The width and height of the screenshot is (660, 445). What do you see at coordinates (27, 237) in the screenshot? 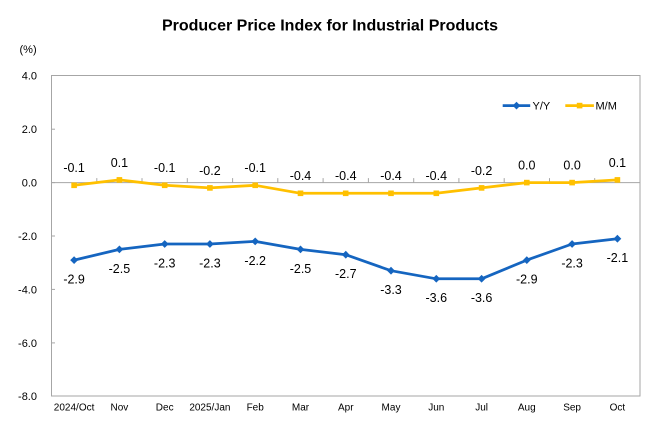
I see `svg-text: -2.0` at bounding box center [27, 237].